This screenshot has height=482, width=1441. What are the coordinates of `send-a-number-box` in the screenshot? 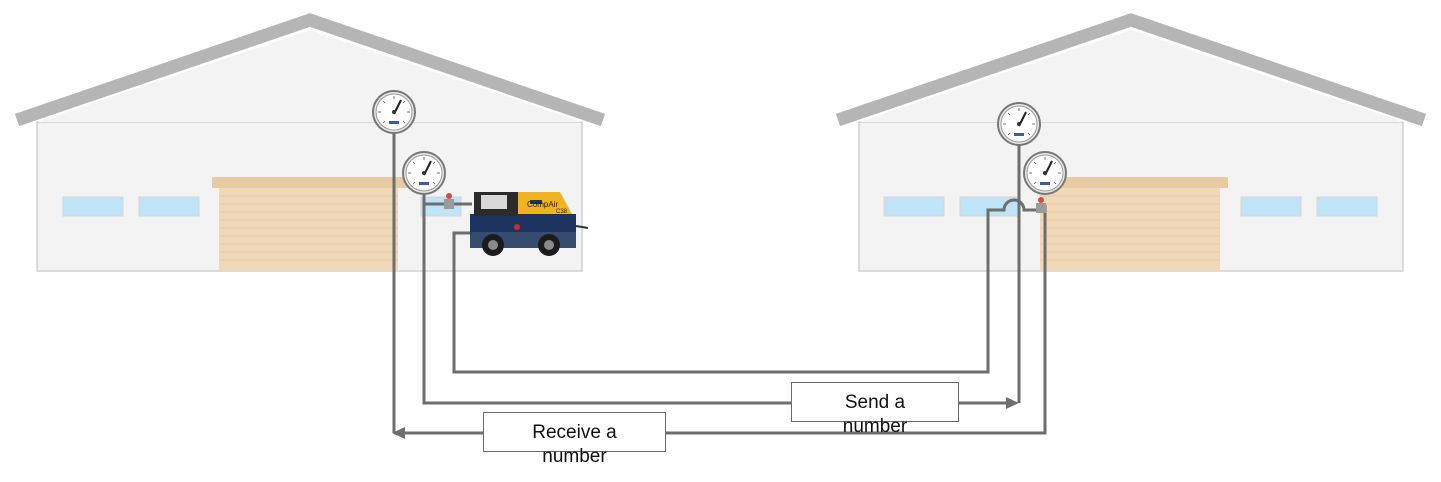 It's located at (875, 402).